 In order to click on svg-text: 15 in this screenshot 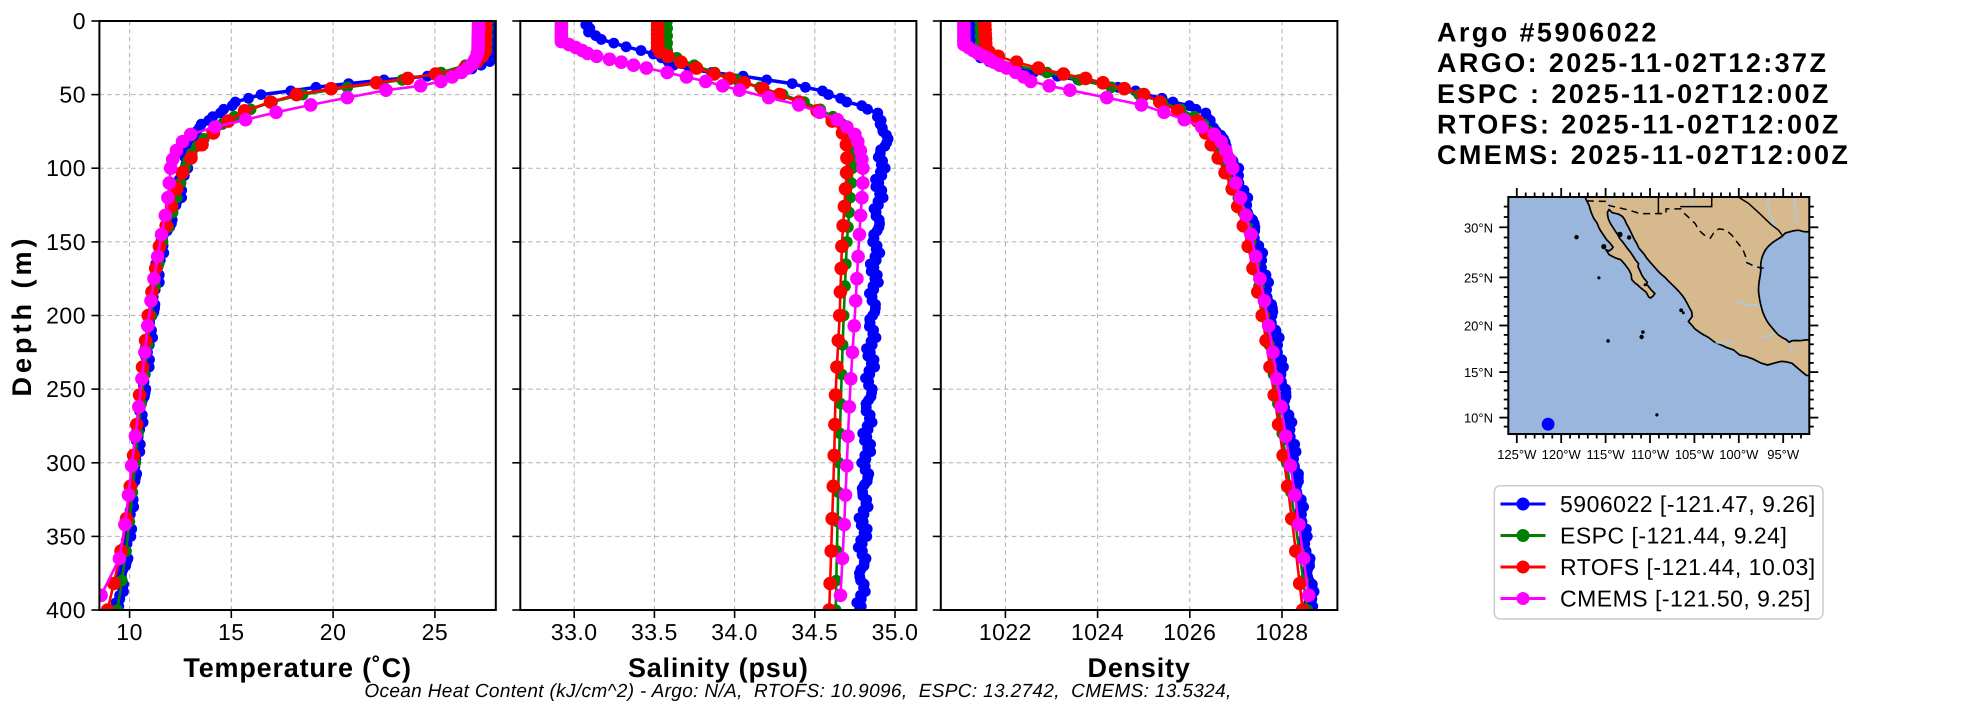, I will do `click(231, 632)`.